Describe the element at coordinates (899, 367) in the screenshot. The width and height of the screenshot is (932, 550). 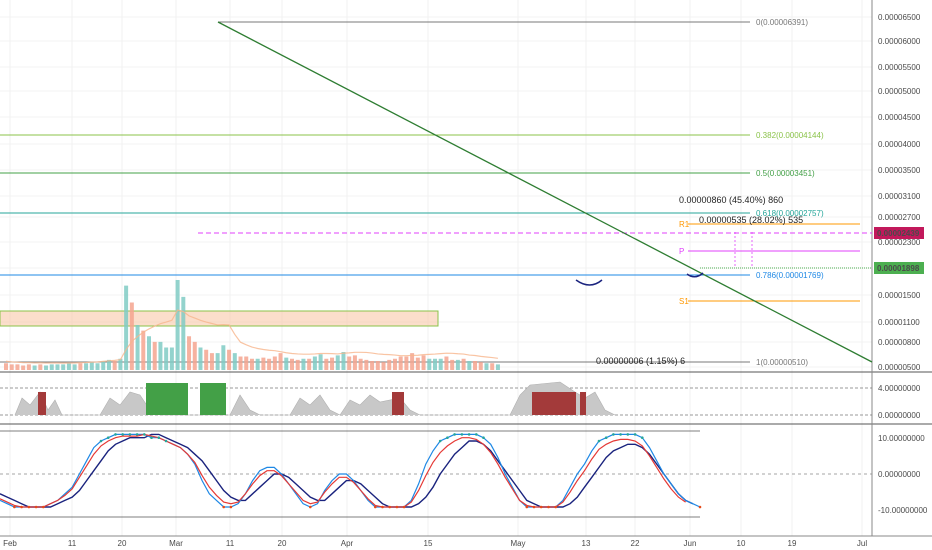
I see `price-tick-label-14: 0.00000500` at that location.